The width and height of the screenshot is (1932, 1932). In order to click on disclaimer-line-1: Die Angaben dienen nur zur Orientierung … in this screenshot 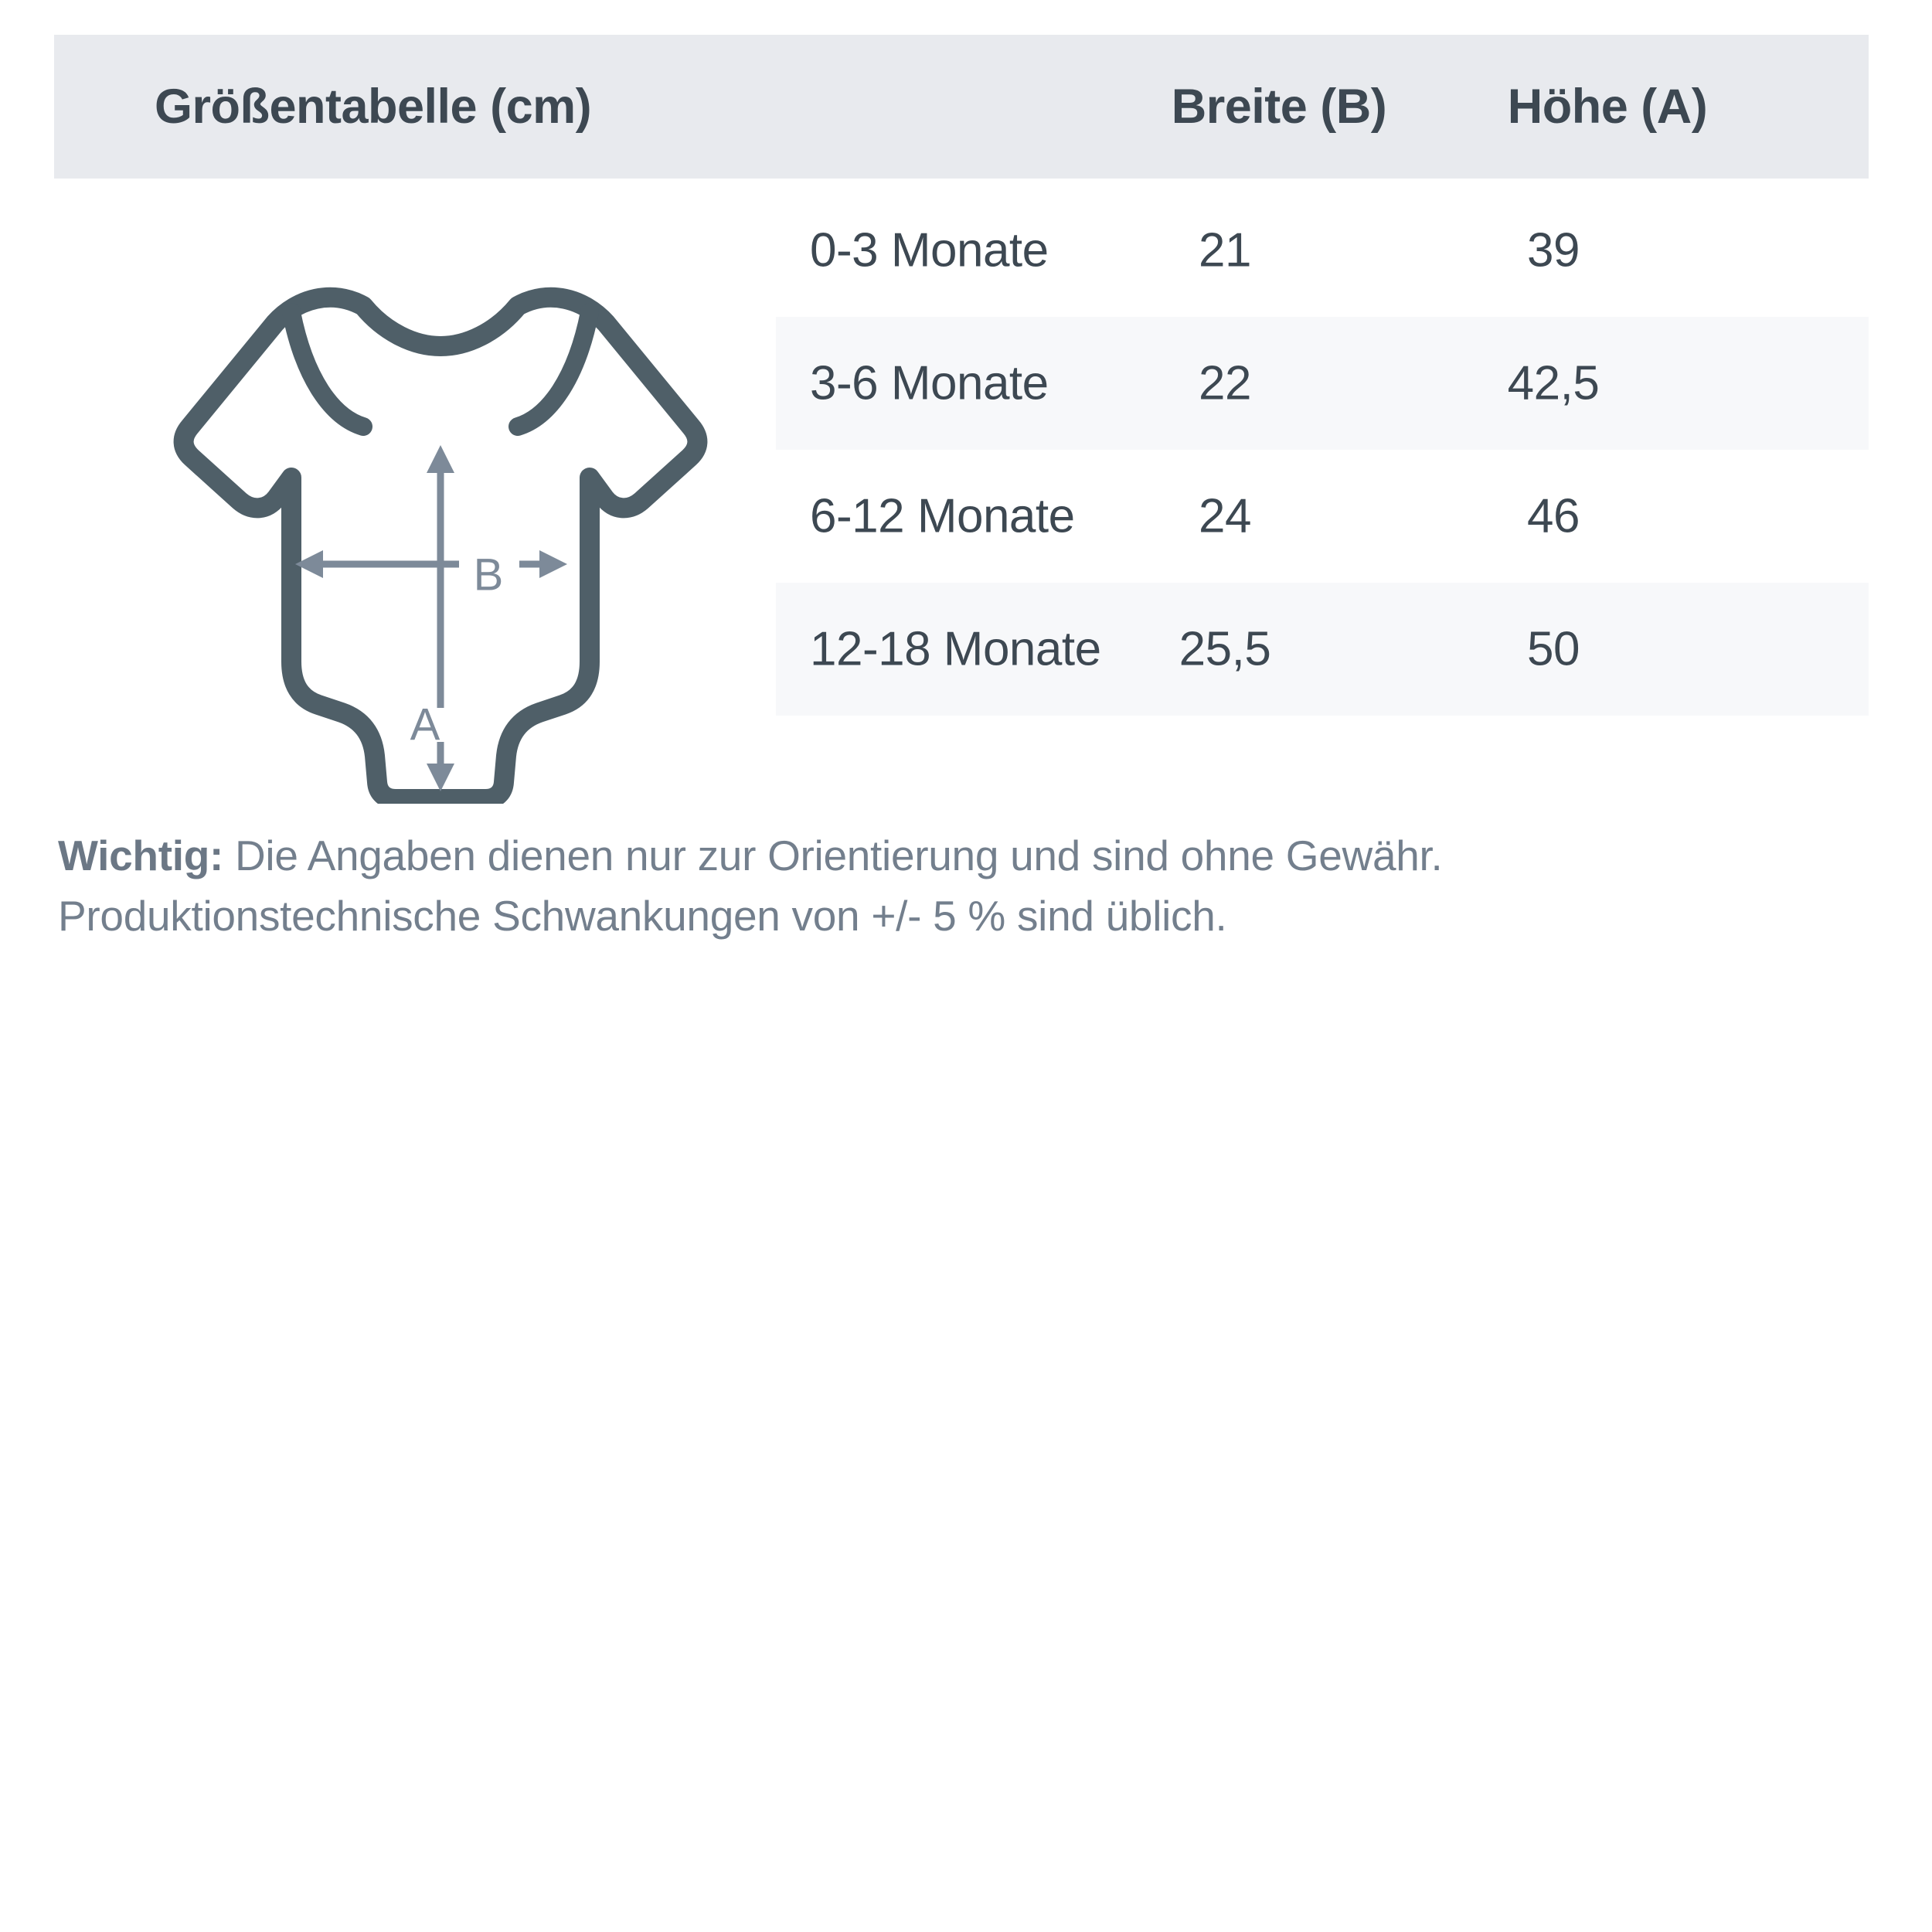, I will do `click(833, 856)`.